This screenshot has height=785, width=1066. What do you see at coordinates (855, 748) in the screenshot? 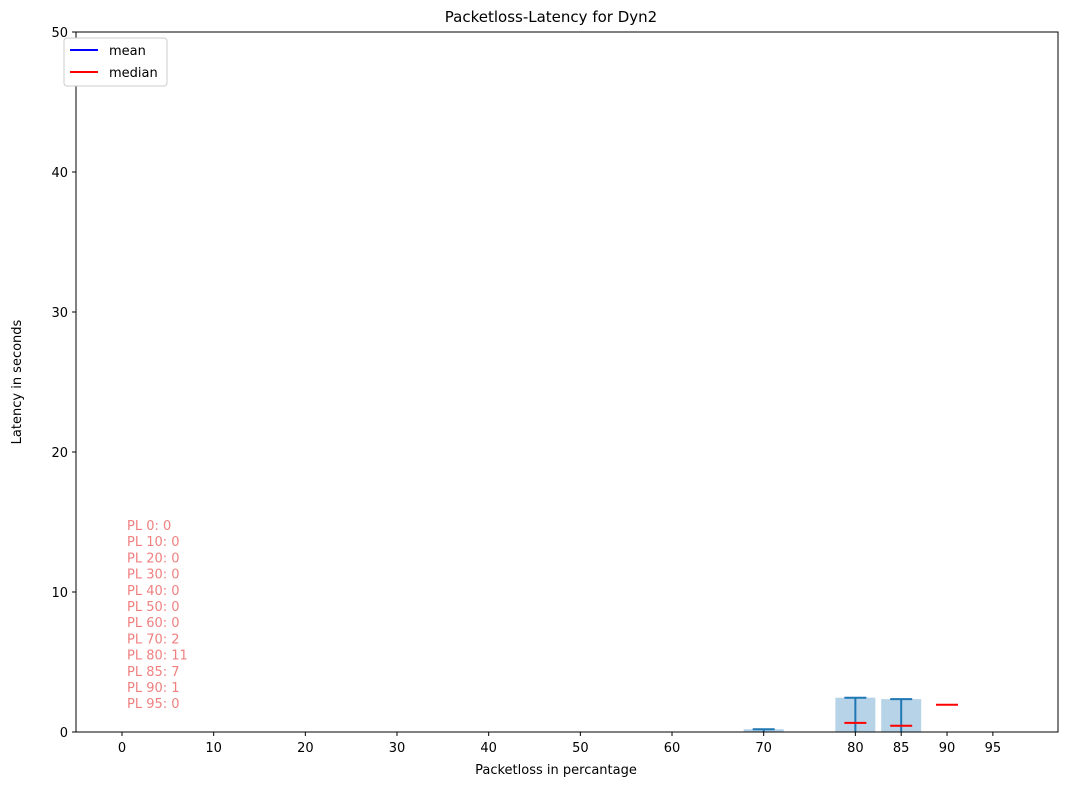
I see `x-tick-label: 80` at bounding box center [855, 748].